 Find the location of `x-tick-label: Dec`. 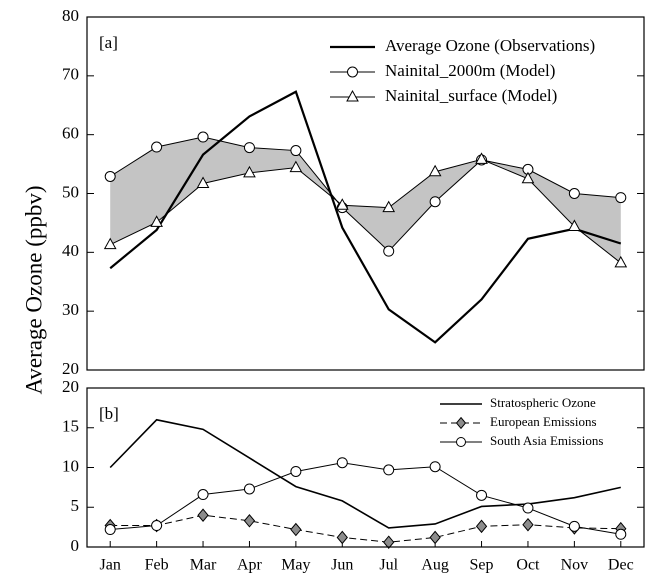

x-tick-label: Dec is located at coordinates (621, 565).